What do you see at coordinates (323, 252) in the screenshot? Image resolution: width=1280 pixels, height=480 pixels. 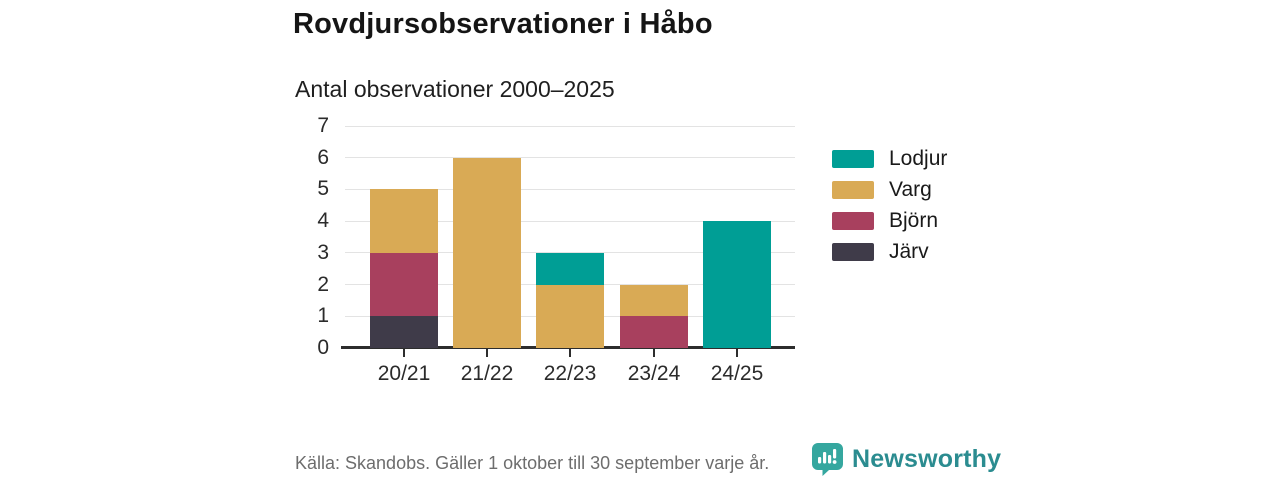 I see `y-tick-label: 3` at bounding box center [323, 252].